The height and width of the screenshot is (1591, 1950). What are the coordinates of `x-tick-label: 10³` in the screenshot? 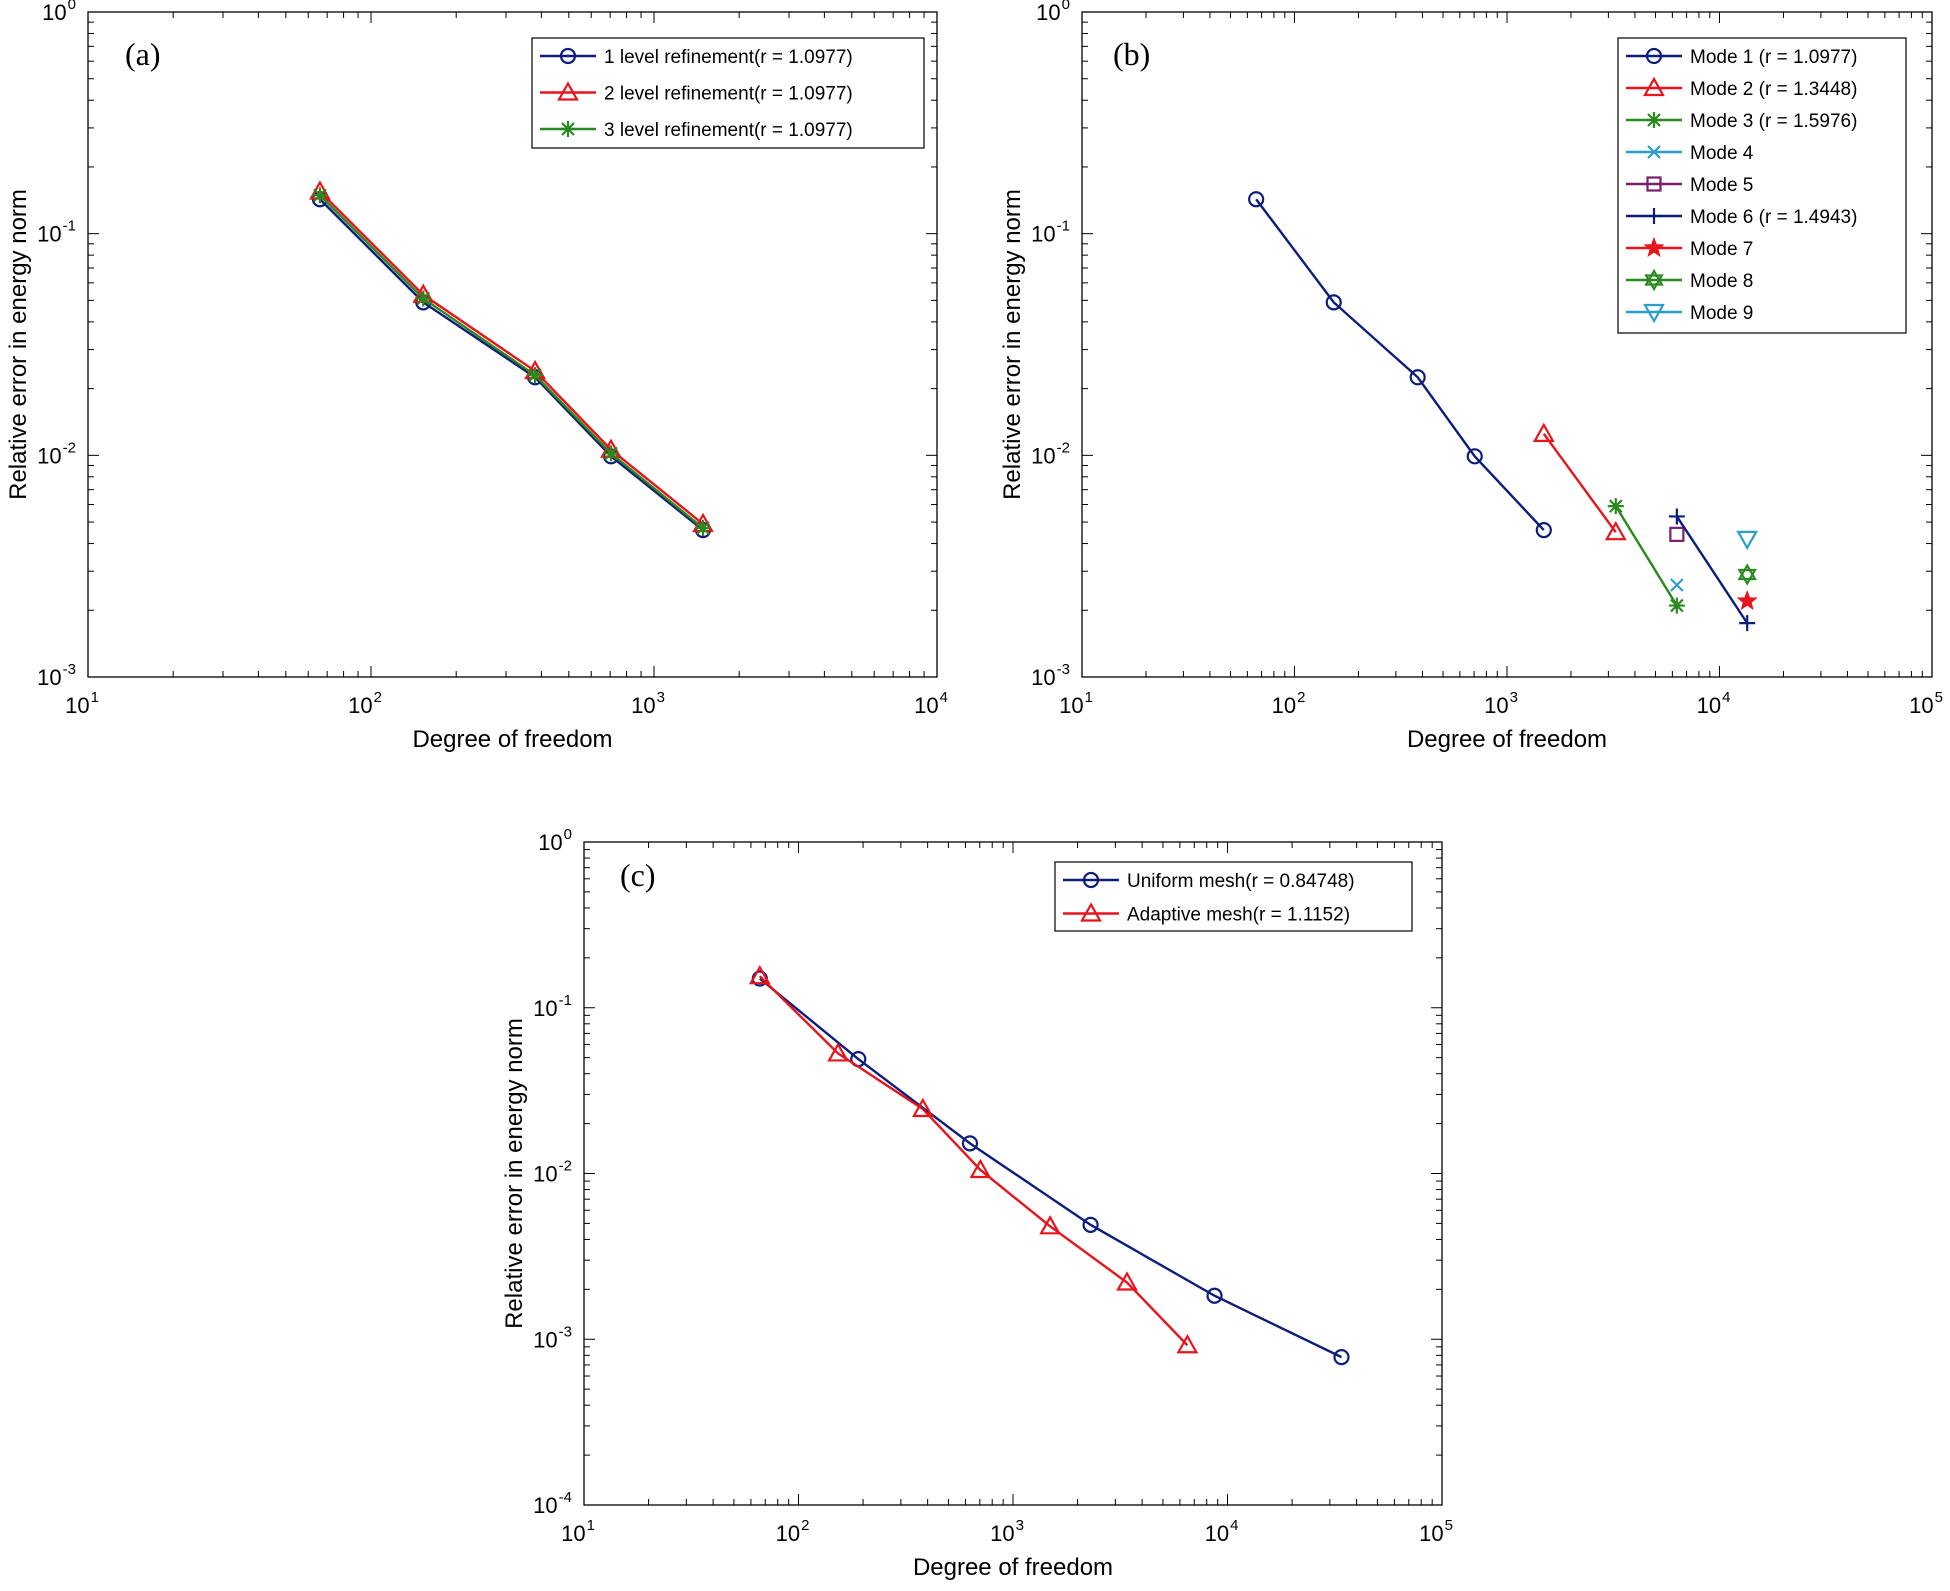 It's located at (1501, 703).